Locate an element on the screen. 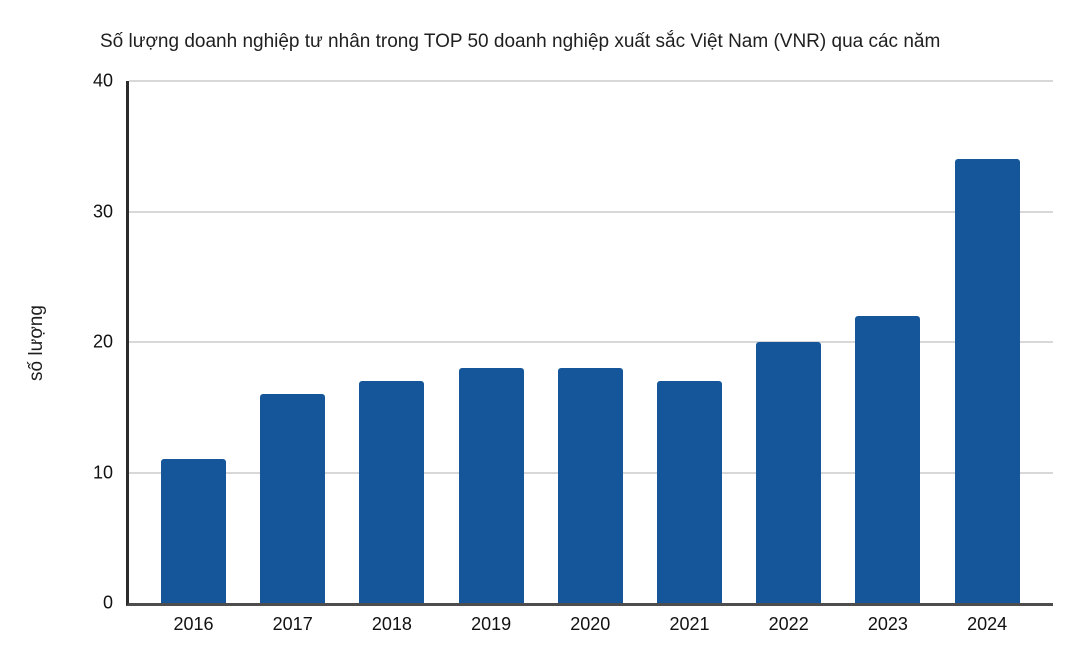  x-tick-label: 2021 is located at coordinates (689, 624).